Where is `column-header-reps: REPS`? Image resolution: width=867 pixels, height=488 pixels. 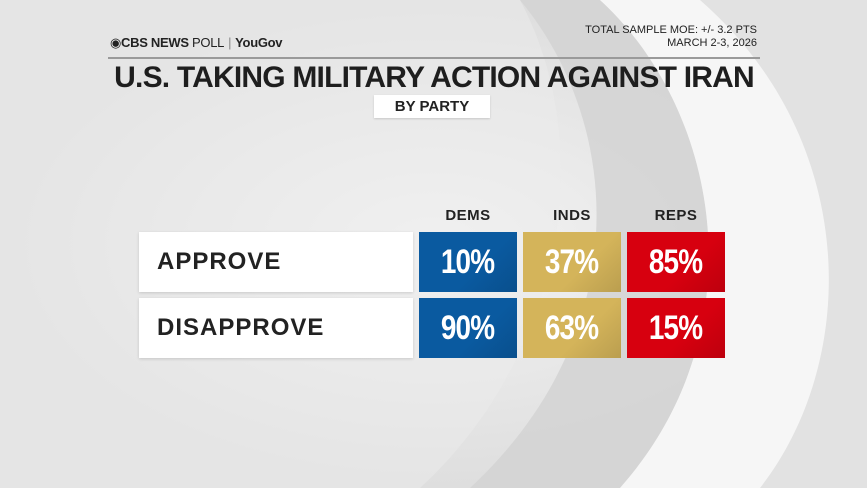 column-header-reps: REPS is located at coordinates (676, 215).